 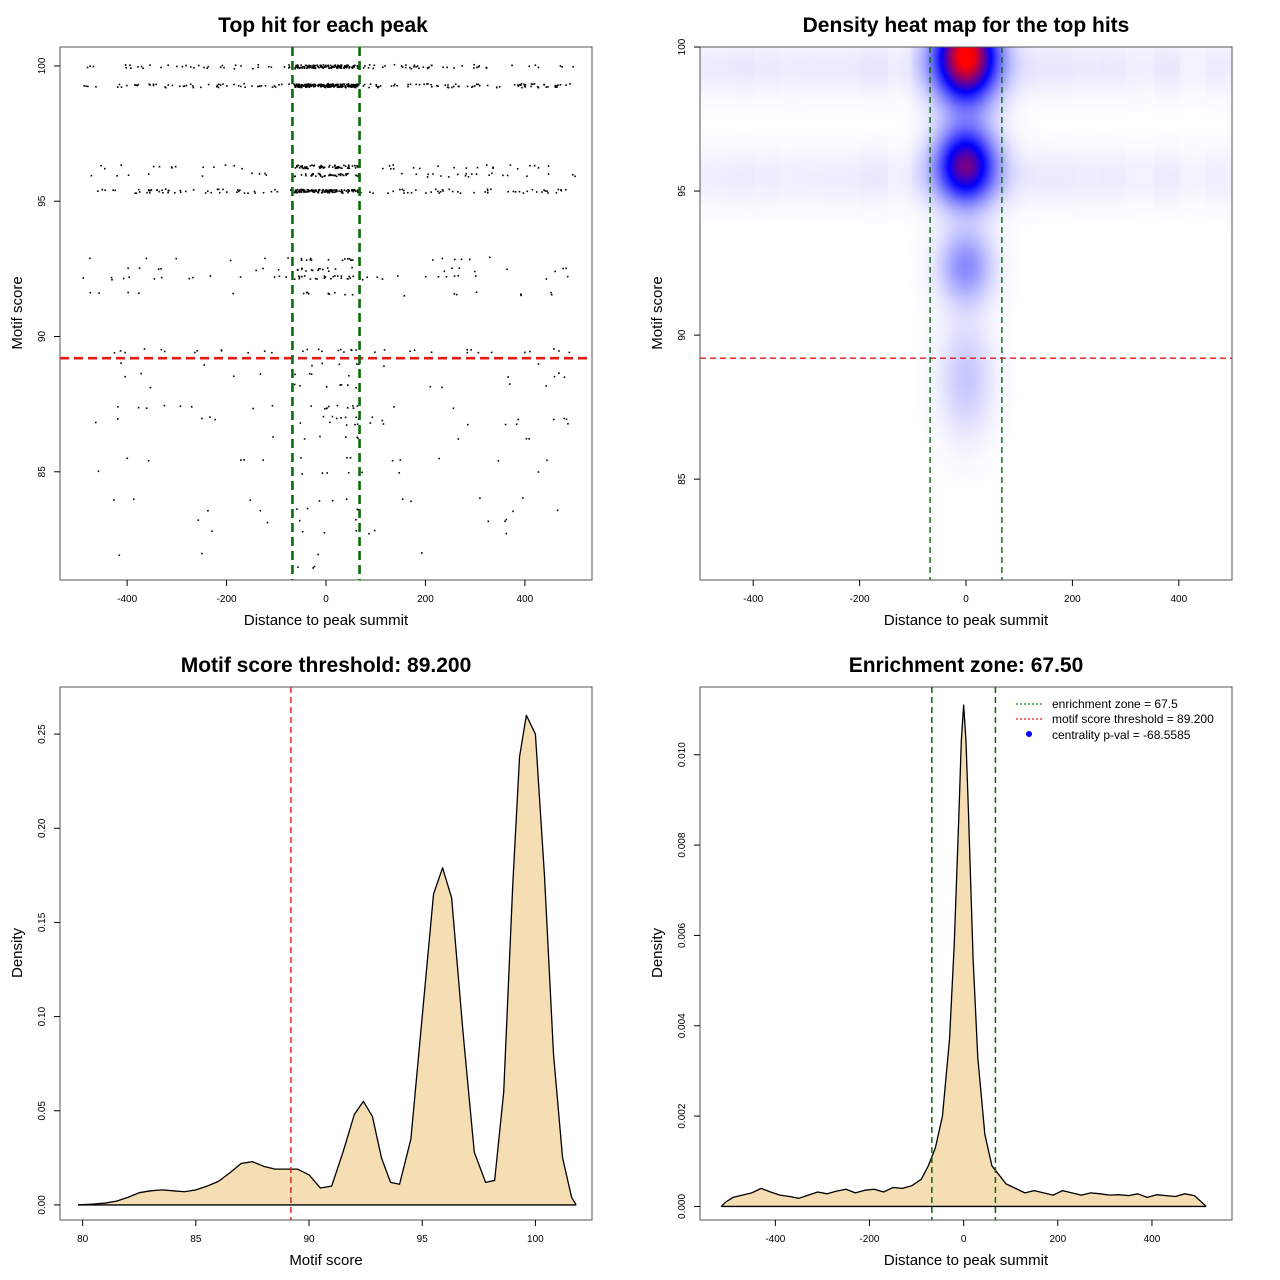 What do you see at coordinates (963, 1232) in the screenshot?
I see `panel-4-x-axis: -400 -200 0 200 400` at bounding box center [963, 1232].